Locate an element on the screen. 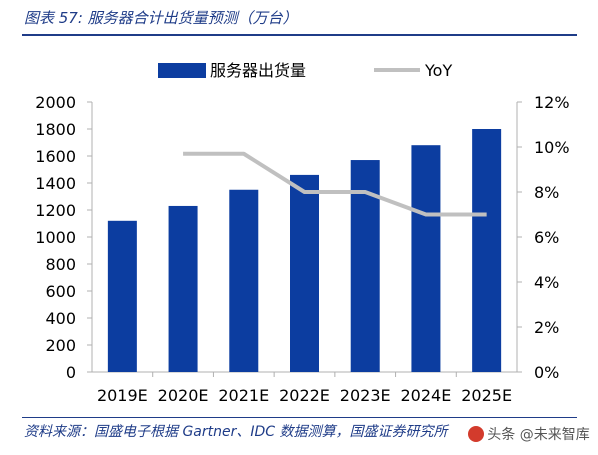  title-rule is located at coordinates (299, 35).